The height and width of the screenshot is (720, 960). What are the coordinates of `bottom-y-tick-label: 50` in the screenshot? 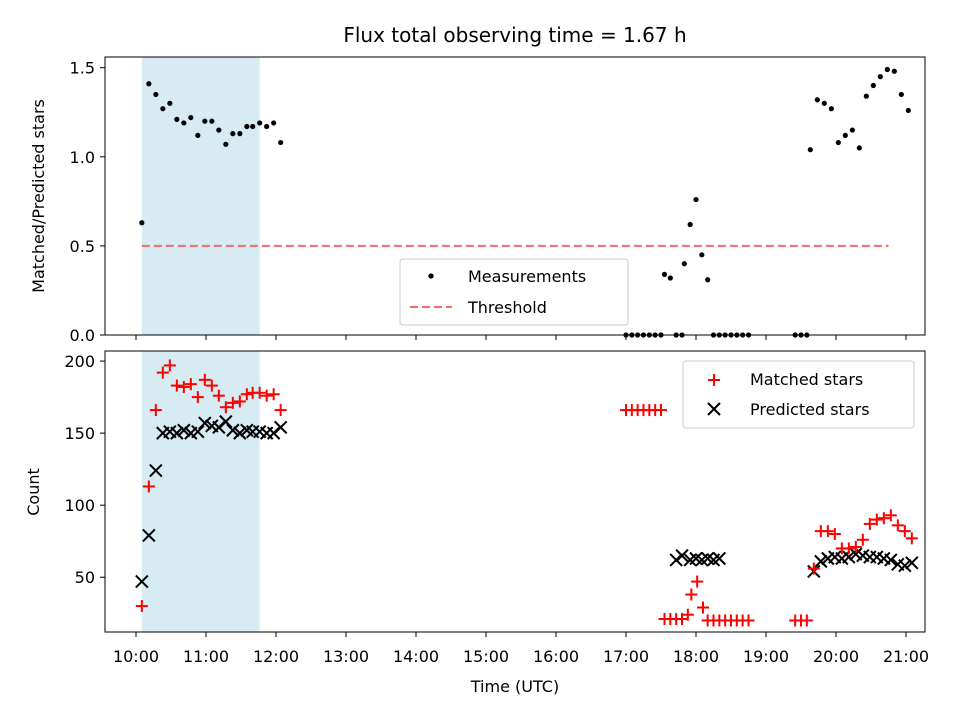 It's located at (85, 577).